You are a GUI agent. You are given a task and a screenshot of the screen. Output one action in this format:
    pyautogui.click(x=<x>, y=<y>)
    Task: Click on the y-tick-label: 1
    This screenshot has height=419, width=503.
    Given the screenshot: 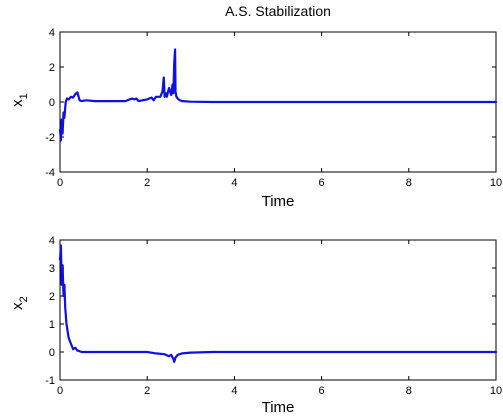 What is the action you would take?
    pyautogui.click(x=52, y=325)
    